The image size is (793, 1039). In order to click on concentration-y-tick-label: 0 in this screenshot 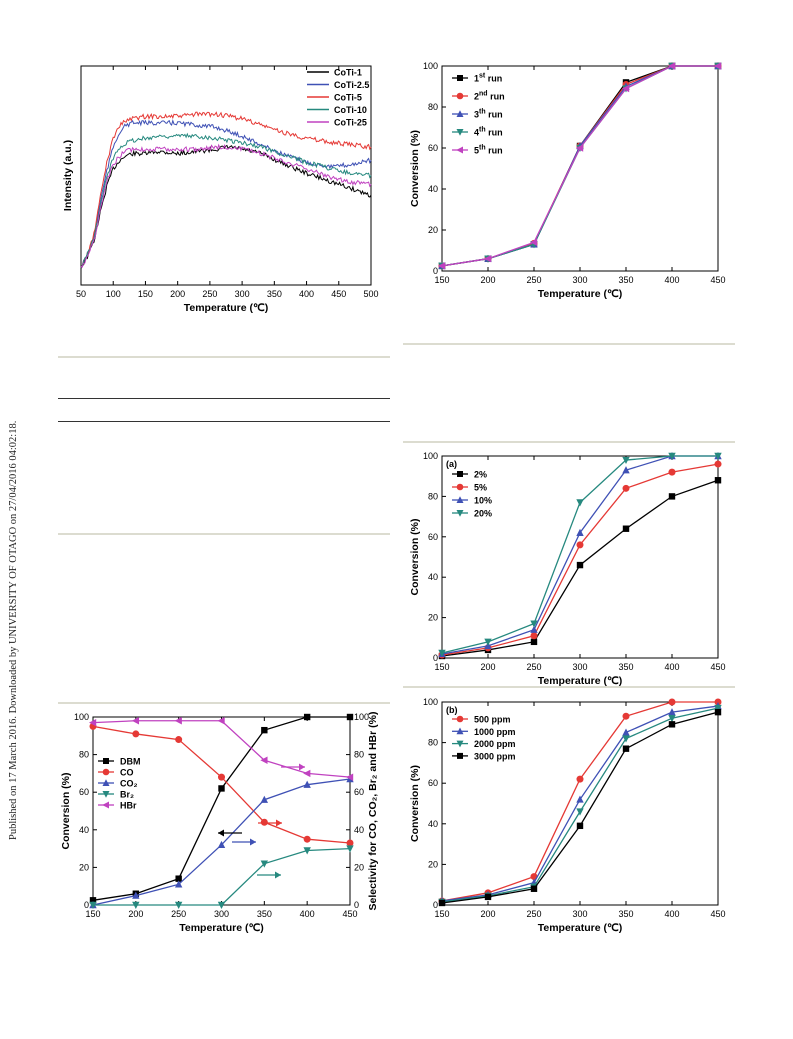, I will do `click(435, 905)`.